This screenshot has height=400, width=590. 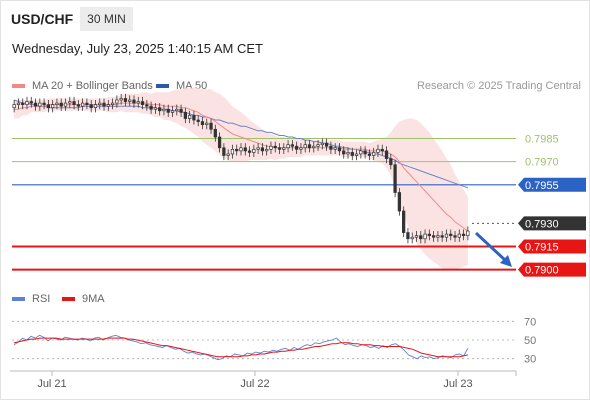 I want to click on credit-text: Research © 2025 Trading Central, so click(x=498, y=86).